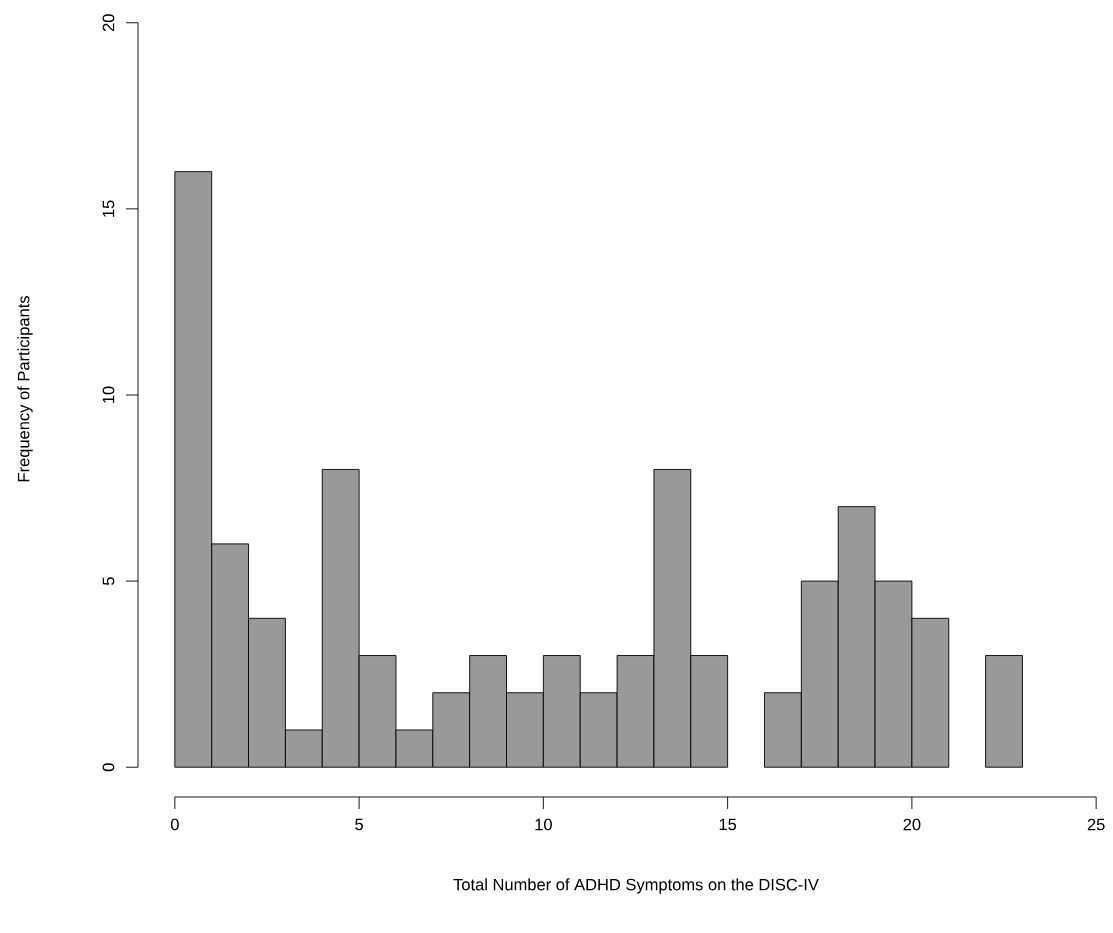 This screenshot has height=933, width=1113. Describe the element at coordinates (543, 824) in the screenshot. I see `x-tick-label: 10` at that location.